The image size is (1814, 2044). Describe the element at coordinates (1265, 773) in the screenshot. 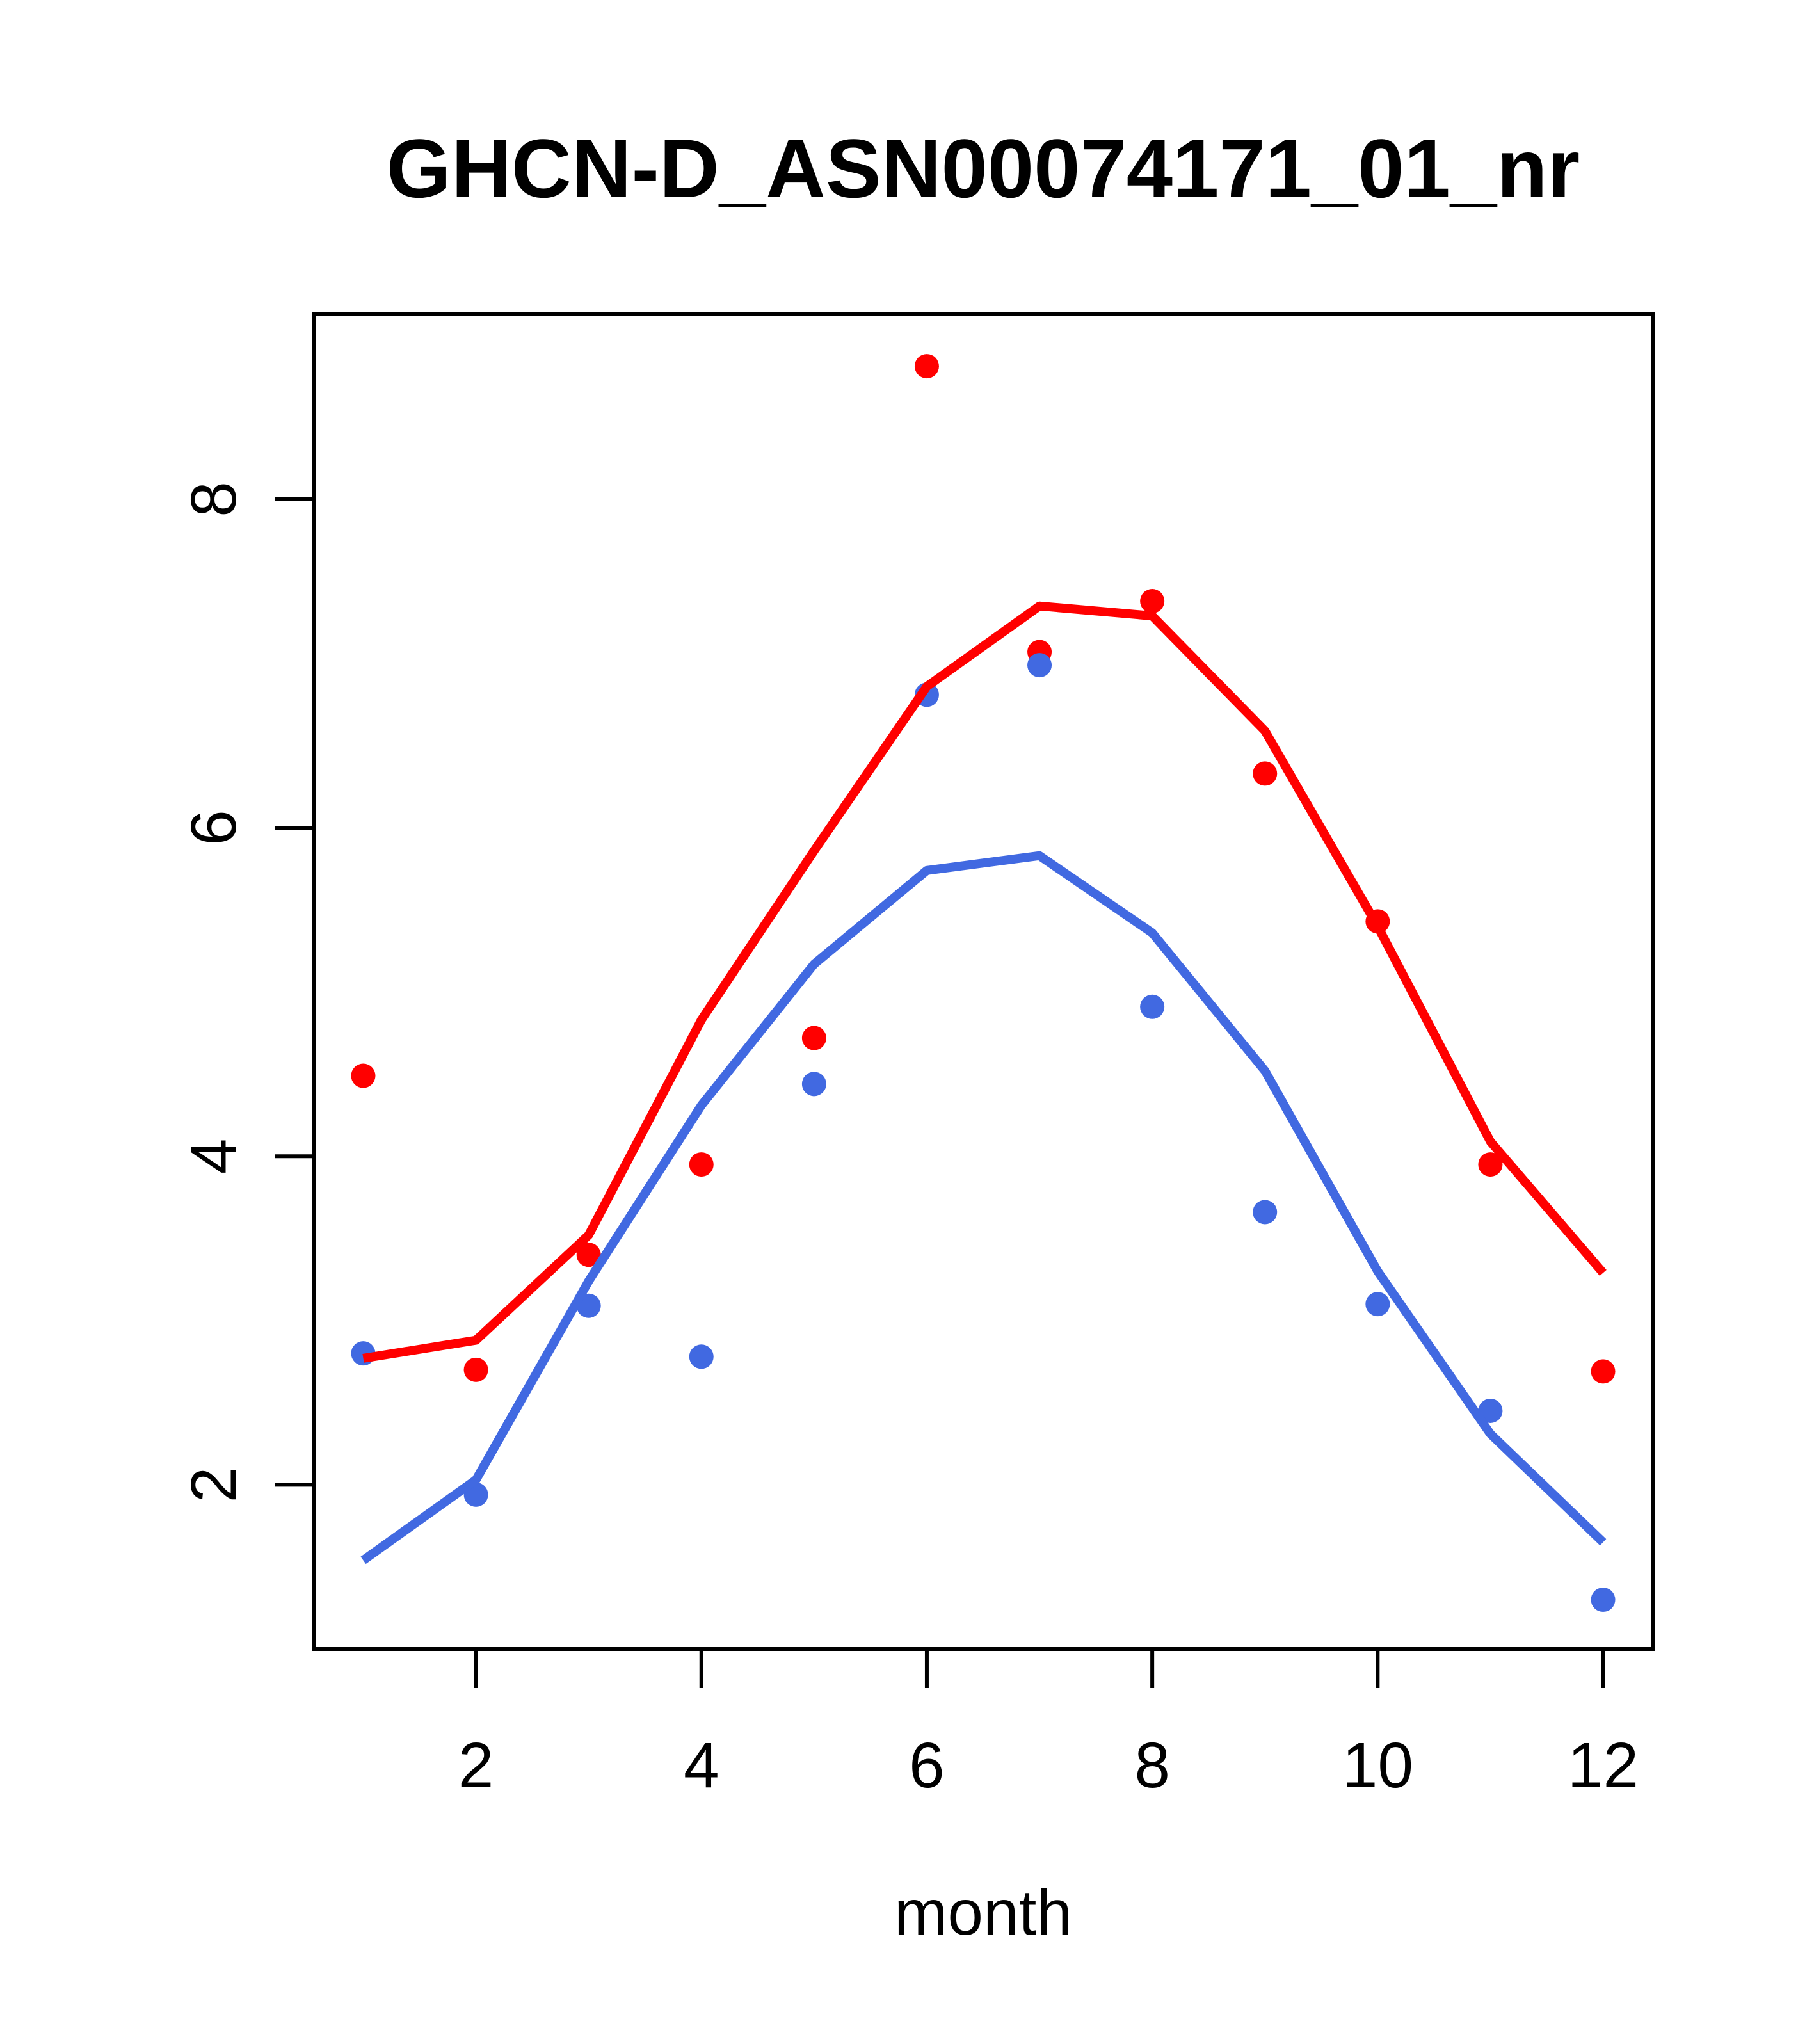

I see `data-point-red-points-m9` at that location.